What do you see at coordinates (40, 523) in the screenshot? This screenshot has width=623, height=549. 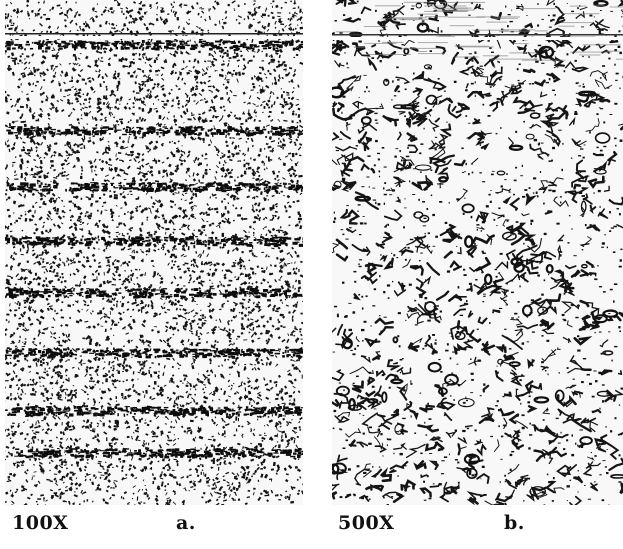 I see `magnification-label-a: 100X` at bounding box center [40, 523].